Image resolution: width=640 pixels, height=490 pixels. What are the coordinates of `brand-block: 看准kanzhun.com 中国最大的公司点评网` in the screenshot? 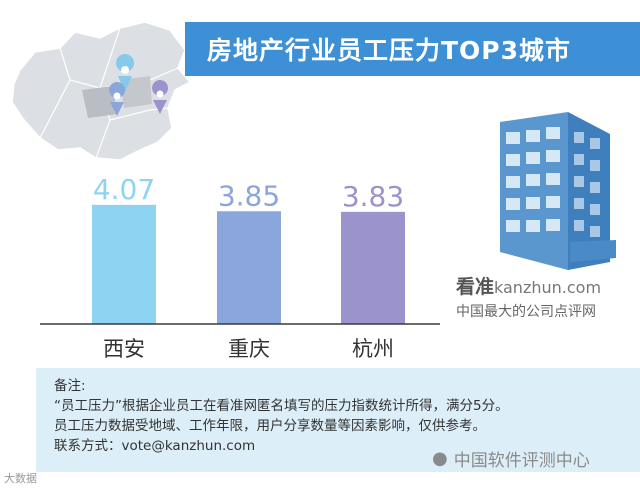 It's located at (528, 296).